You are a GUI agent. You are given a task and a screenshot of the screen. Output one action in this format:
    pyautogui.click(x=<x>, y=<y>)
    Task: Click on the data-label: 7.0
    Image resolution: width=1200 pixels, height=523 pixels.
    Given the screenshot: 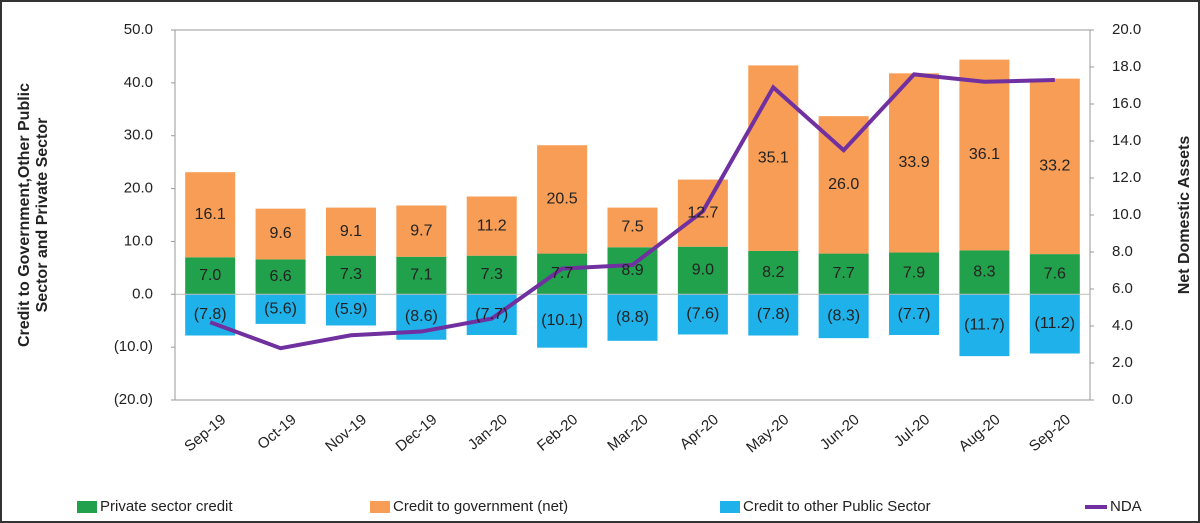 What is the action you would take?
    pyautogui.click(x=210, y=275)
    